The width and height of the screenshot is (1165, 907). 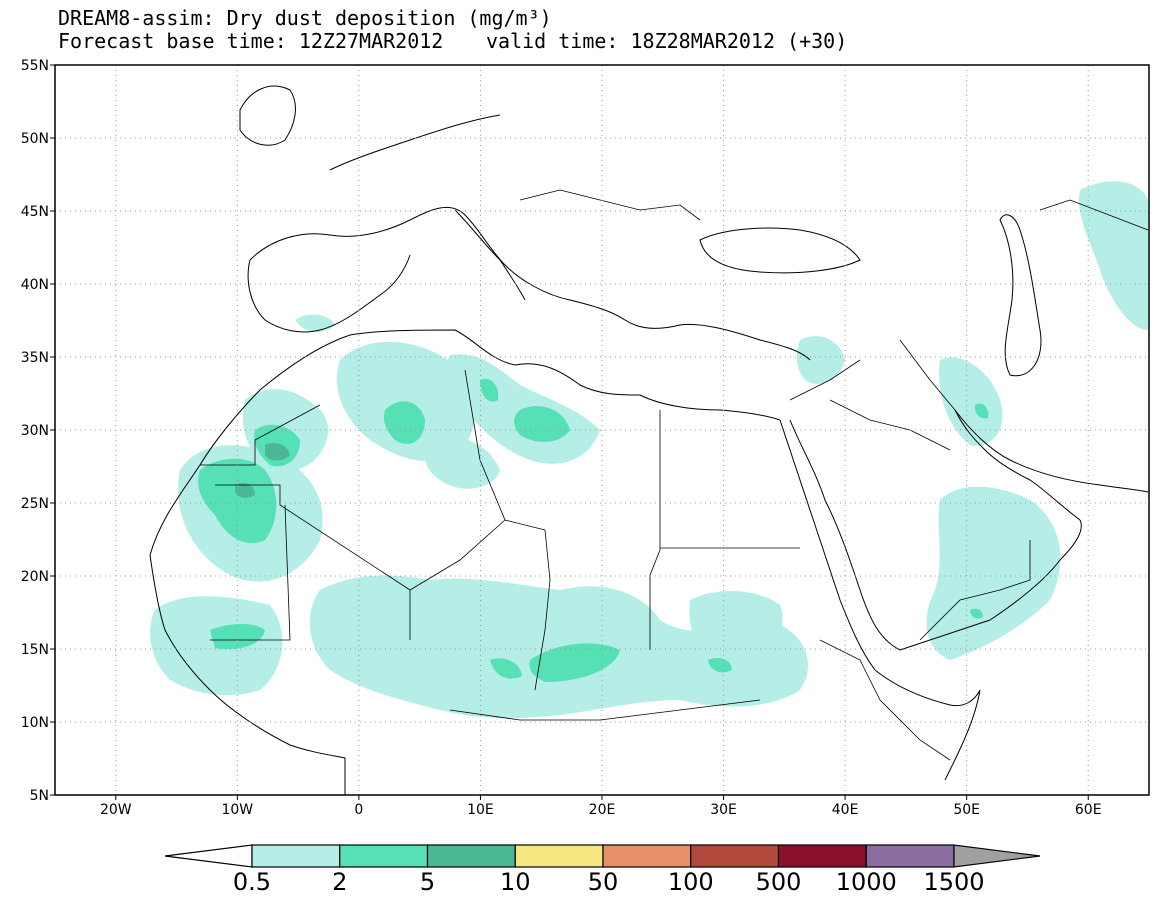 What do you see at coordinates (506, 668) in the screenshot?
I see `dust-core-niger` at bounding box center [506, 668].